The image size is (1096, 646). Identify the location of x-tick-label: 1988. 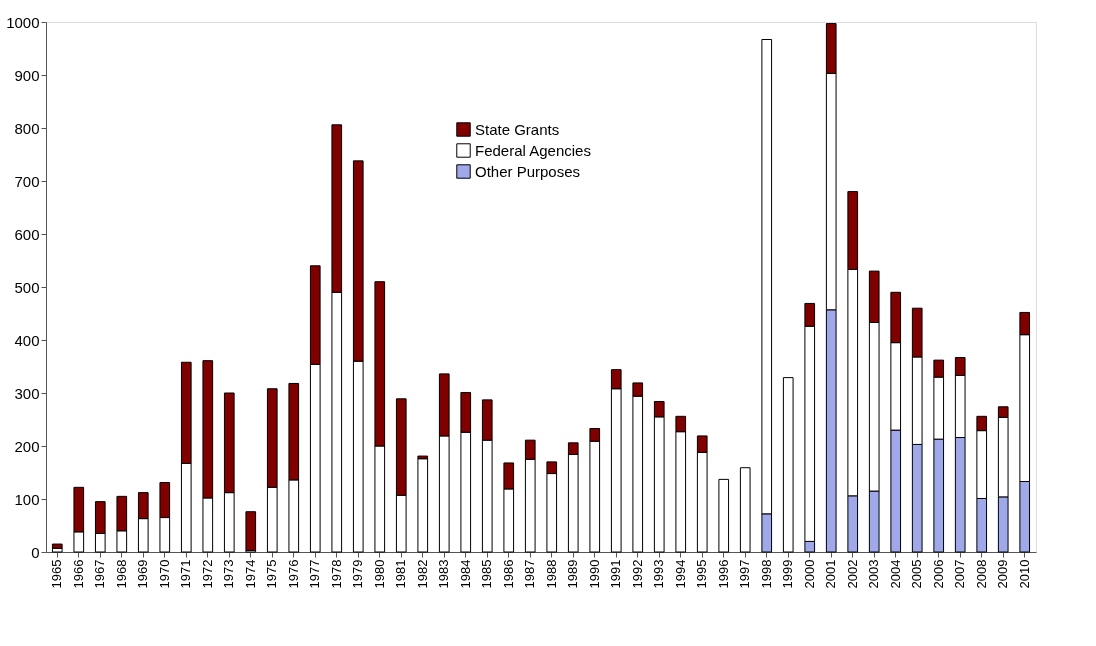
(551, 574).